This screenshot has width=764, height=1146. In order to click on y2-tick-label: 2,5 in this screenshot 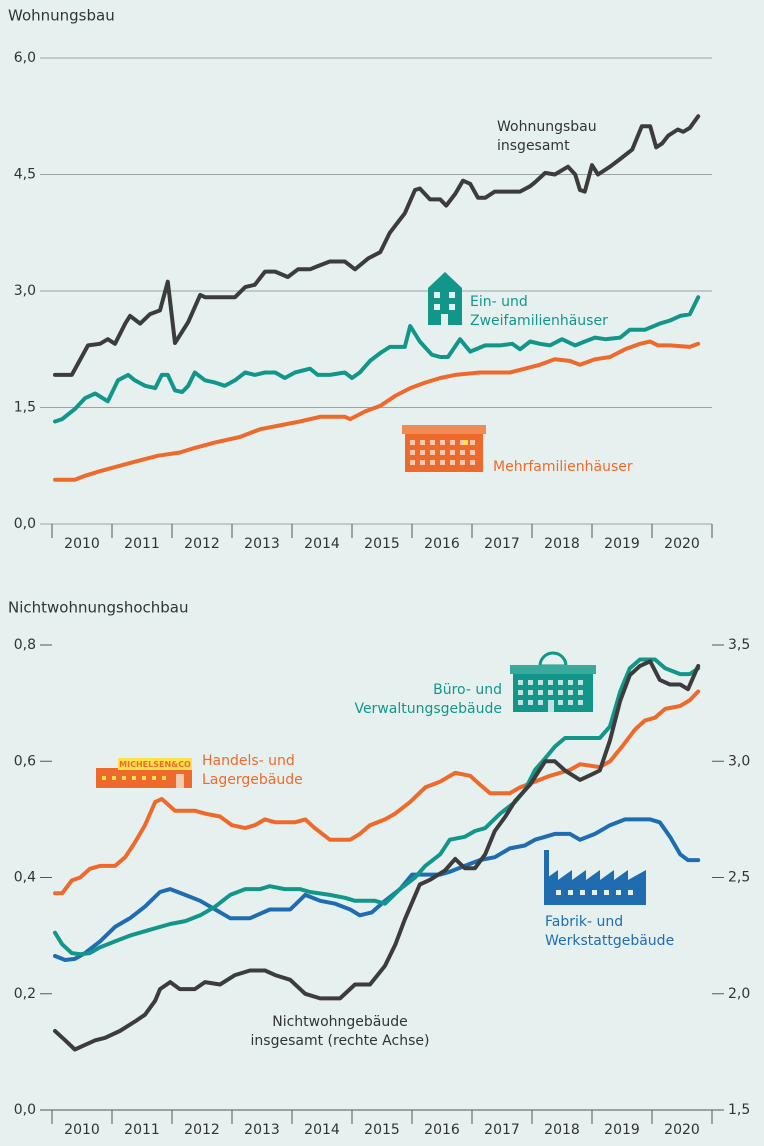, I will do `click(739, 878)`.